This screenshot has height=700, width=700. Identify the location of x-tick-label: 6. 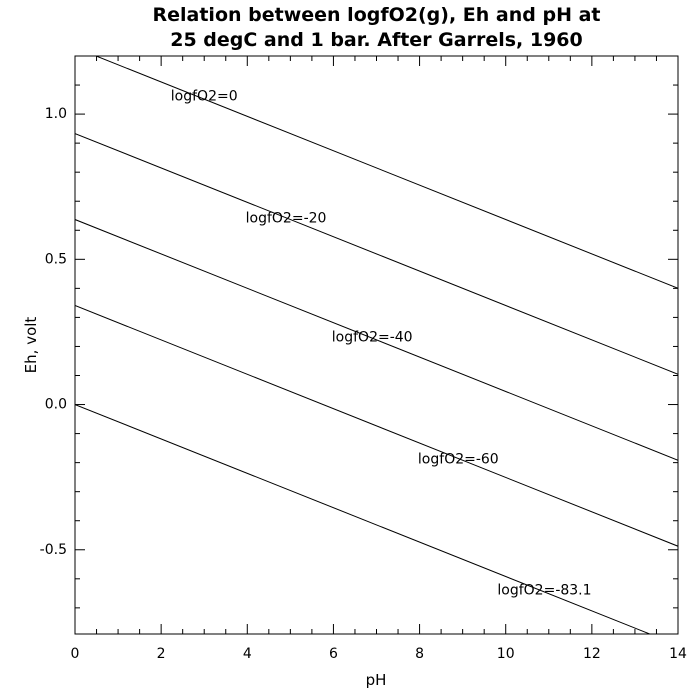
(333, 654).